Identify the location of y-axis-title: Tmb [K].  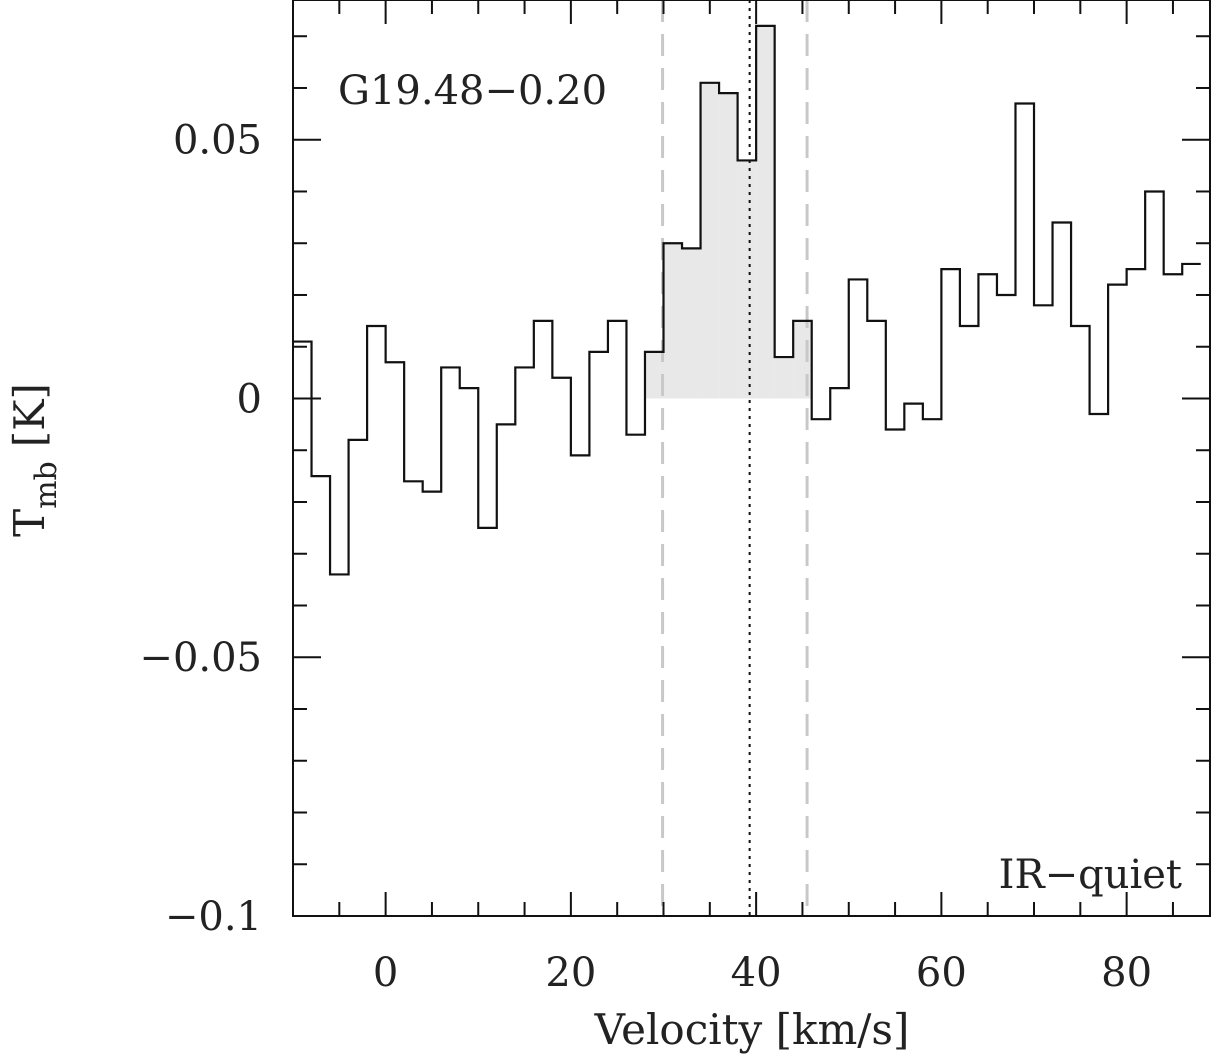
(34, 460).